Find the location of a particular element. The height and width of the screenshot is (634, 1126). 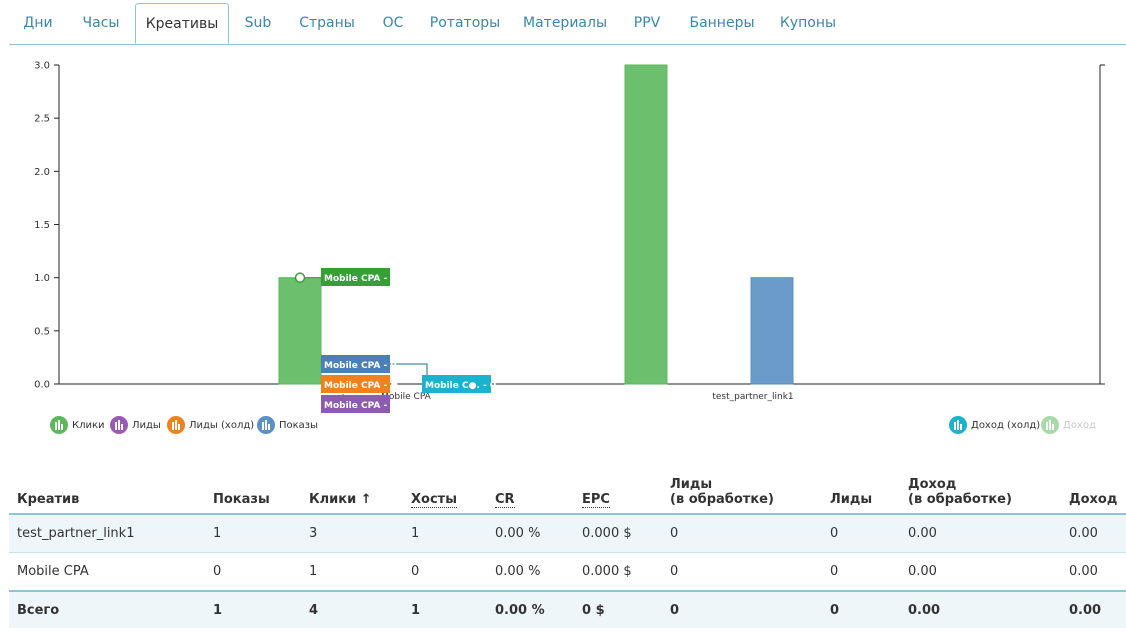

column-header: Креатив is located at coordinates (107, 492).